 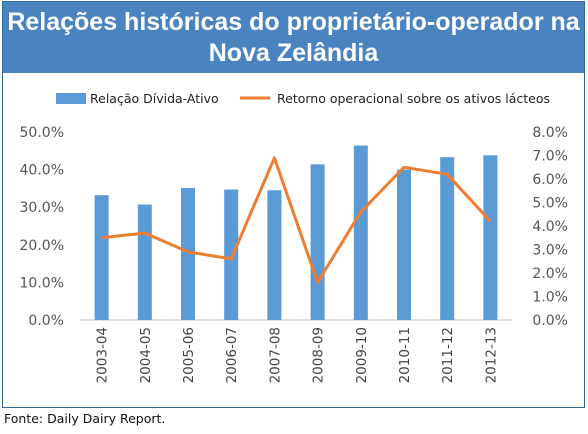 What do you see at coordinates (550, 133) in the screenshot?
I see `right-tick-label: 8.0%` at bounding box center [550, 133].